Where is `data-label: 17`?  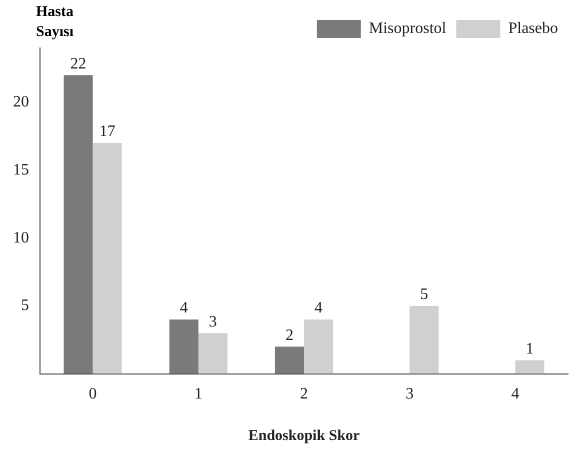
data-label: 17 is located at coordinates (107, 131).